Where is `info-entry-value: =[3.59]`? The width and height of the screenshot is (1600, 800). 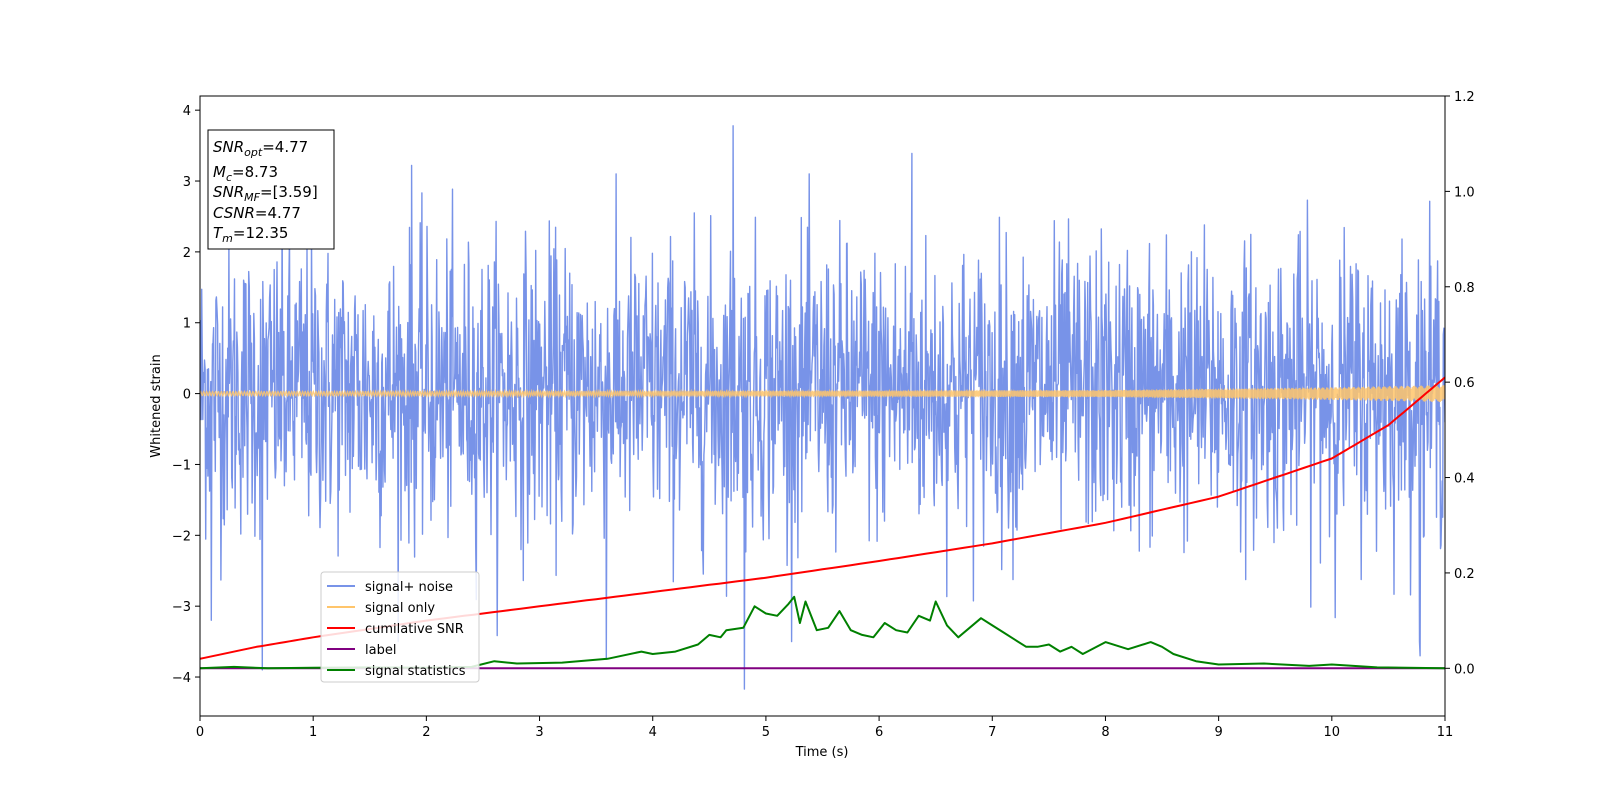
info-entry-value: =[3.59] is located at coordinates (289, 192).